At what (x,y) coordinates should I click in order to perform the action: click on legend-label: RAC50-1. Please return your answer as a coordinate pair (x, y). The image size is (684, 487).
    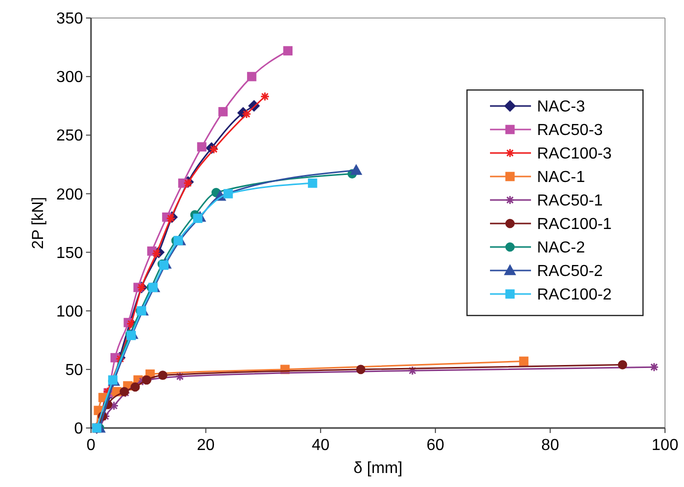
    Looking at the image, I should click on (570, 201).